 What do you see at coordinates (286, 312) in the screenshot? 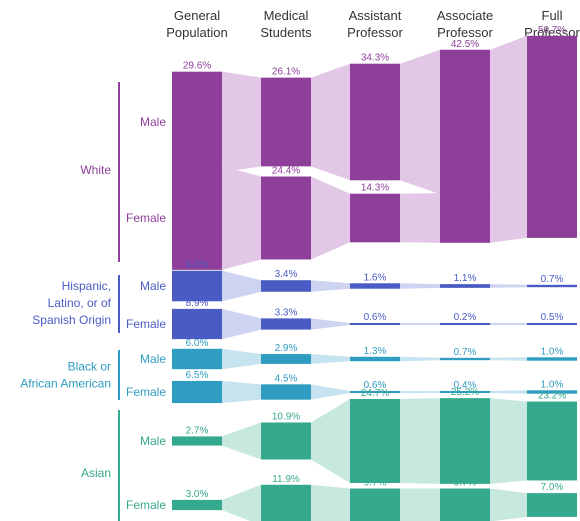
I see `value-label-2-2-2: 3.3%` at bounding box center [286, 312].